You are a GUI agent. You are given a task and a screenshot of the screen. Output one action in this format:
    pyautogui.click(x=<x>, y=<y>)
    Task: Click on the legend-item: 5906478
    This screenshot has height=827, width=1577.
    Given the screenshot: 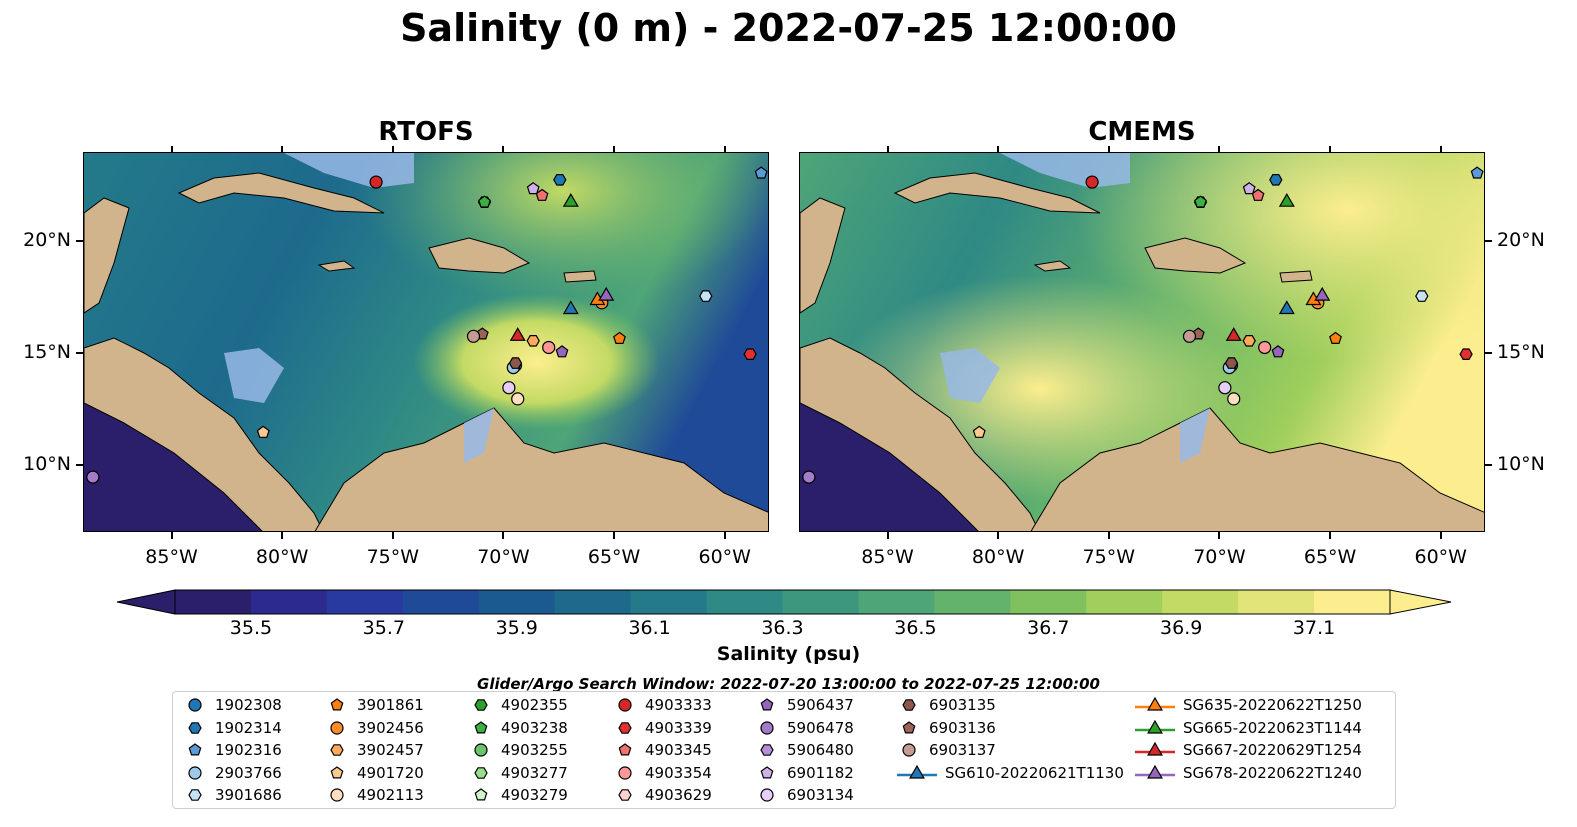 What is the action you would take?
    pyautogui.click(x=804, y=728)
    